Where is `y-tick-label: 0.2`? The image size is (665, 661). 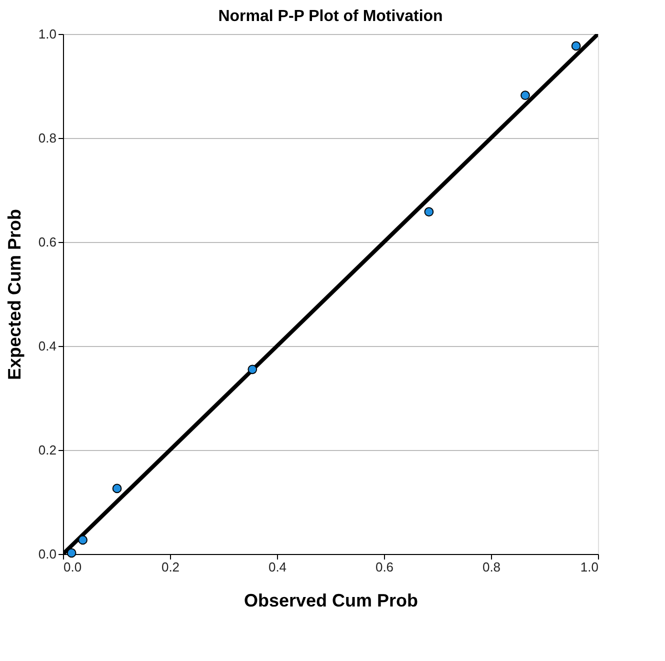
y-tick-label: 0.2 is located at coordinates (47, 450).